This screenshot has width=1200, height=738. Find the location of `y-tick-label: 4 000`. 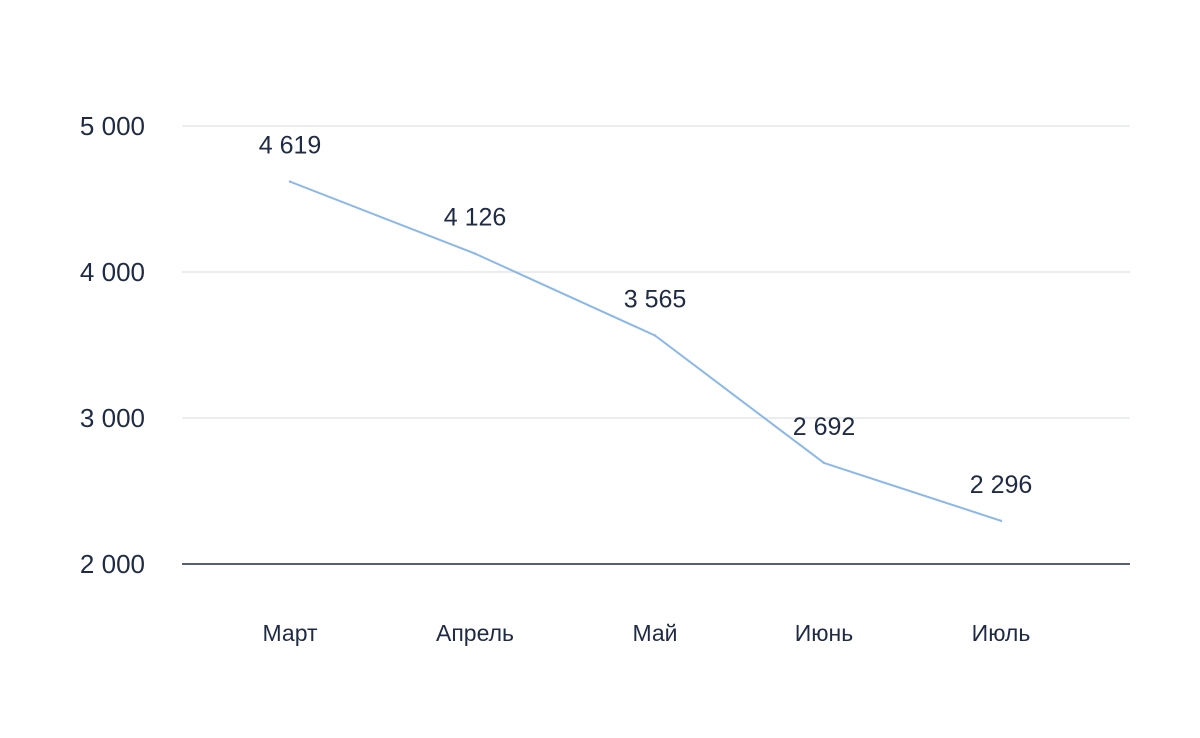

y-tick-label: 4 000 is located at coordinates (112, 272).